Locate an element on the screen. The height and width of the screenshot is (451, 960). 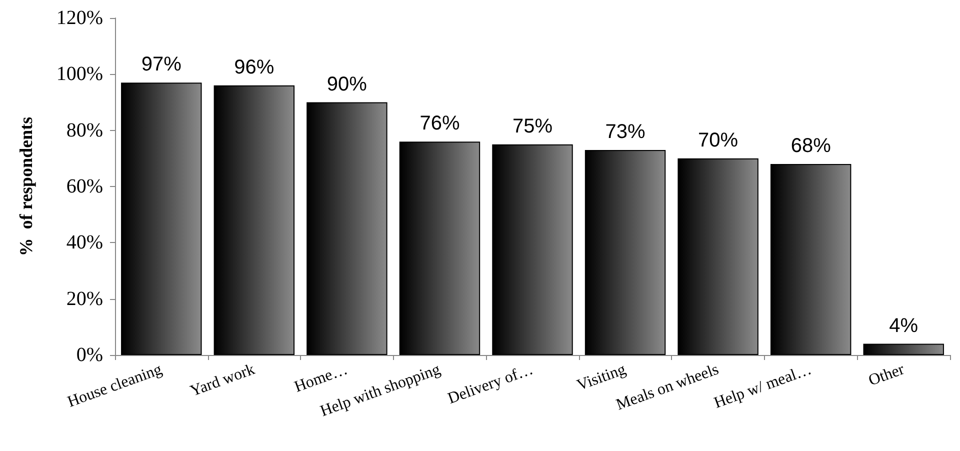
y-tick-label: 80% is located at coordinates (84, 130).